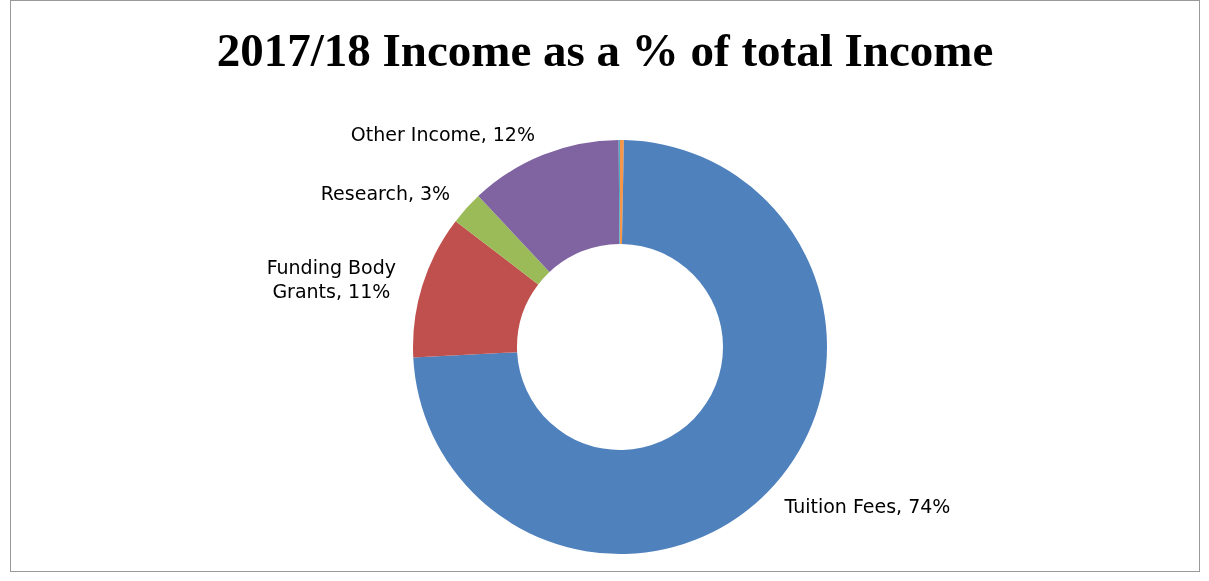  I want to click on chart-title: 2017/18 Income as a % of total Income, so click(605, 50).